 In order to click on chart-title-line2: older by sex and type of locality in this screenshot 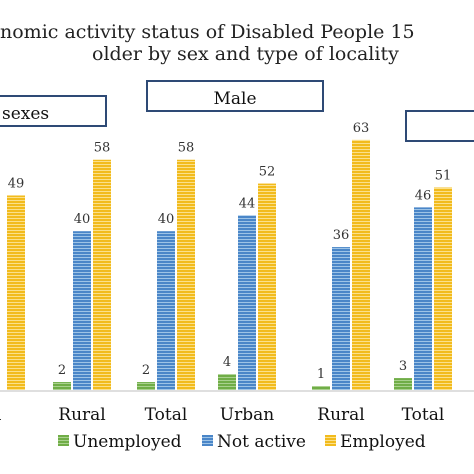, I will do `click(245, 54)`.